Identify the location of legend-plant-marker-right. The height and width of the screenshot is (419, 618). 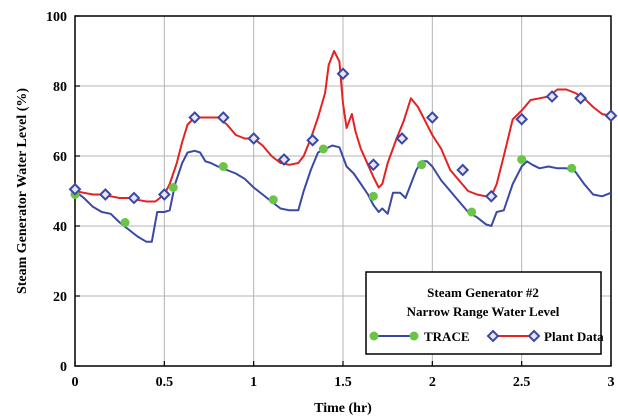
(534, 336).